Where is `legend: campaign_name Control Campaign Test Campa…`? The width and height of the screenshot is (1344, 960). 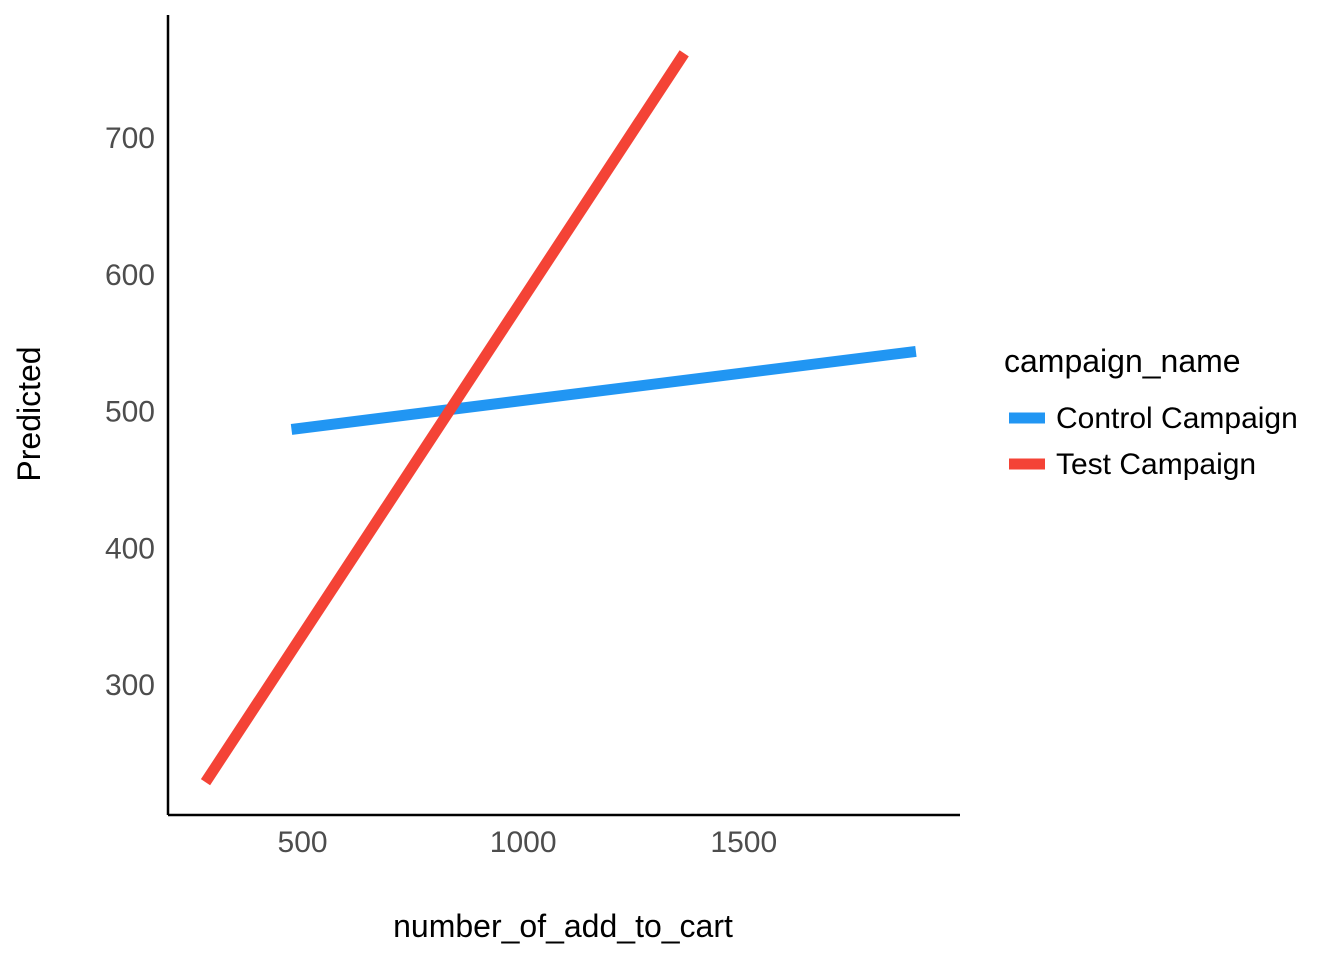 legend: campaign_name Control Campaign Test Campa… is located at coordinates (1151, 412).